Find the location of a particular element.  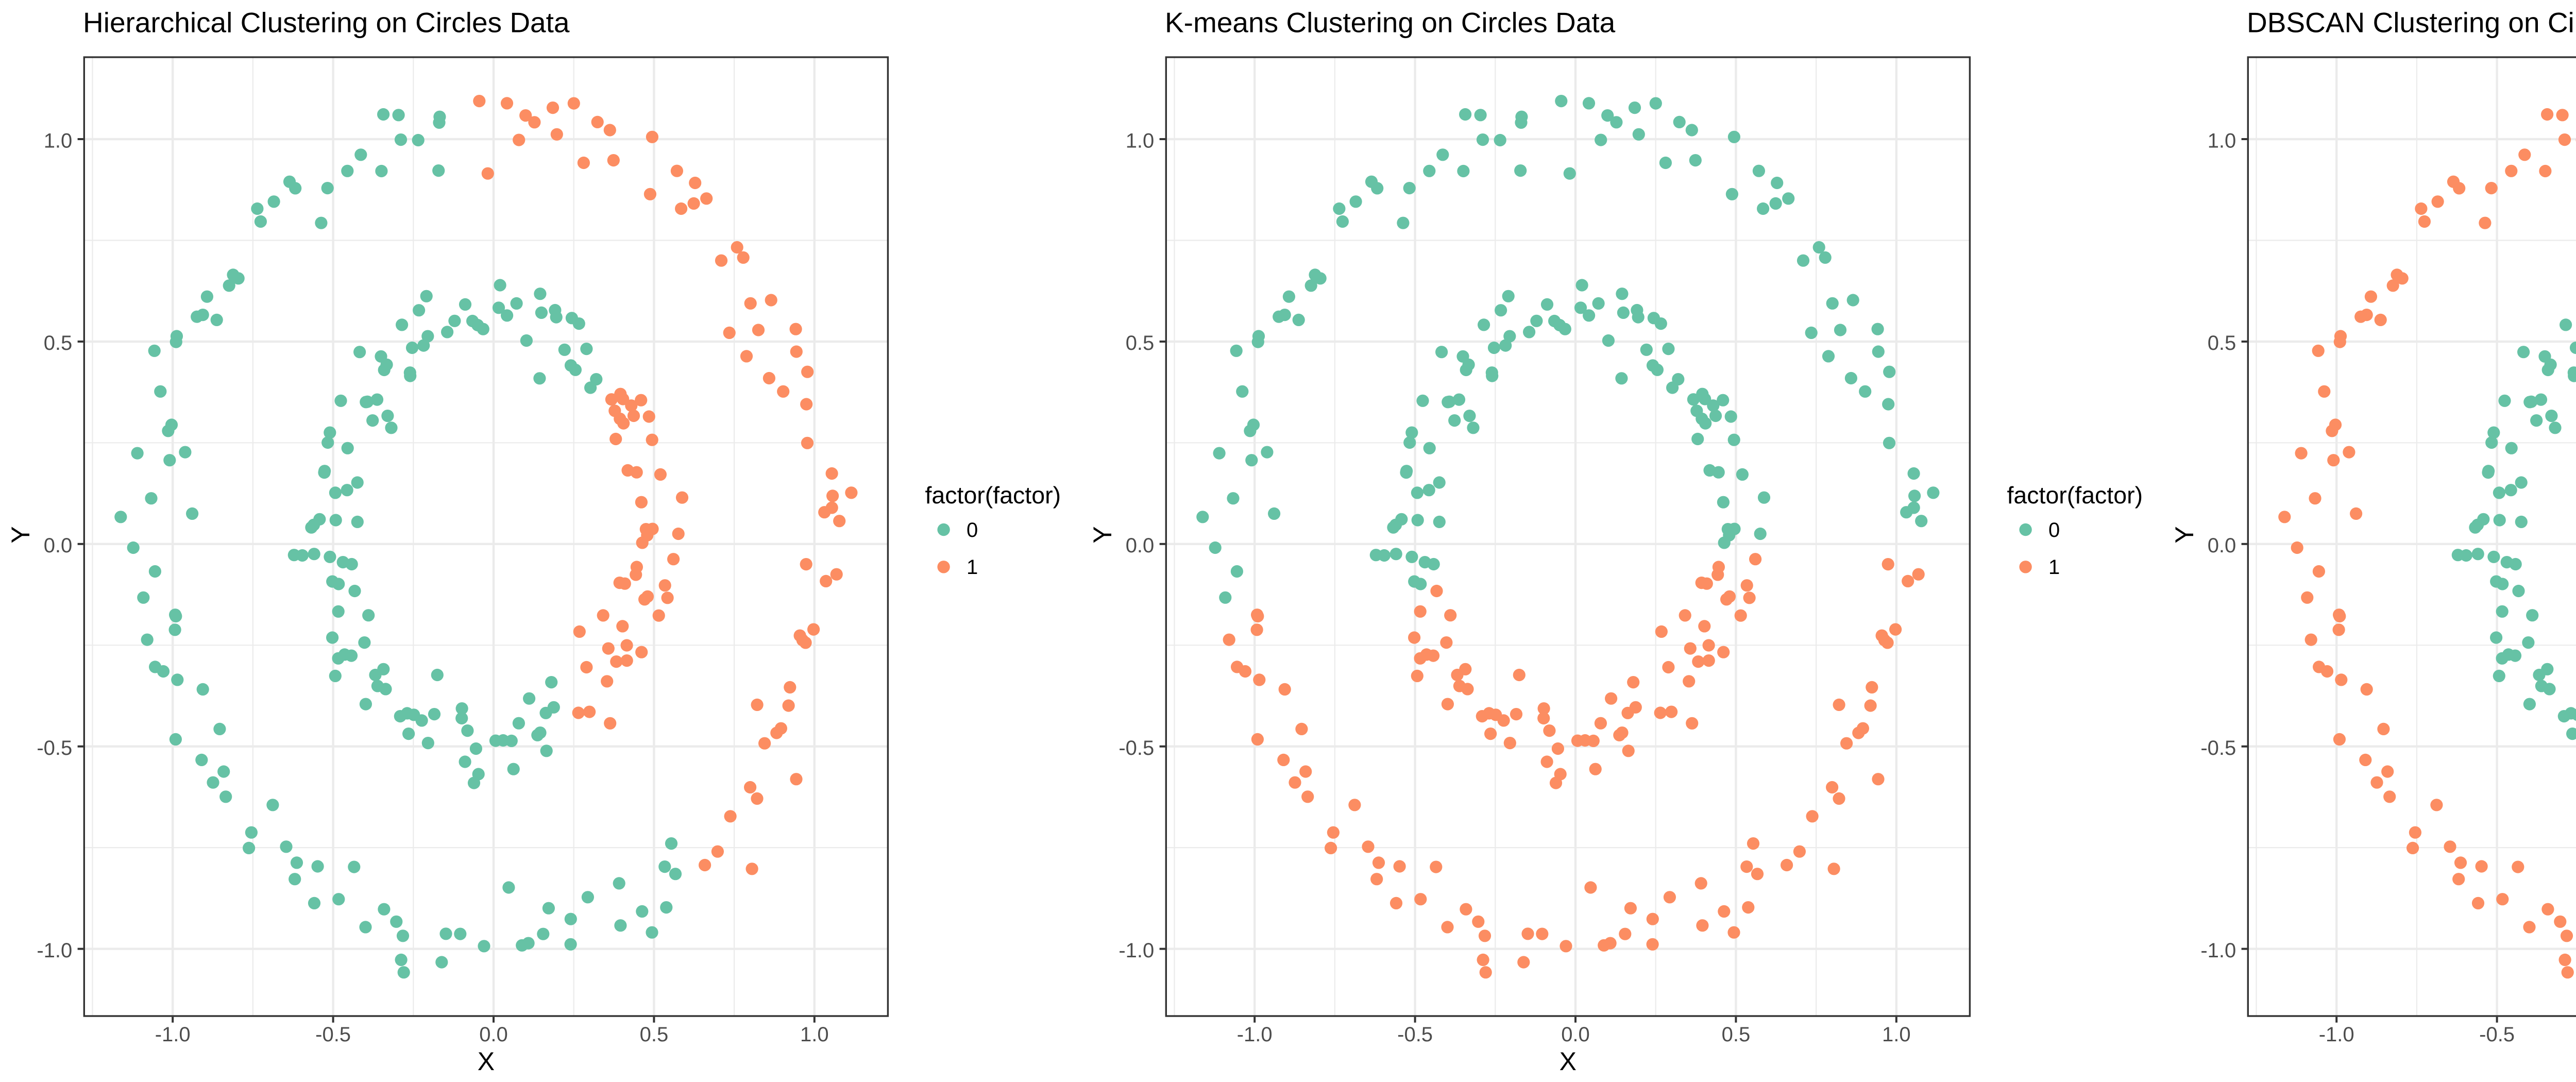

svg-text:K-means Clustering on Circles: K-means Clustering on Circles Data is located at coordinates (1390, 23).